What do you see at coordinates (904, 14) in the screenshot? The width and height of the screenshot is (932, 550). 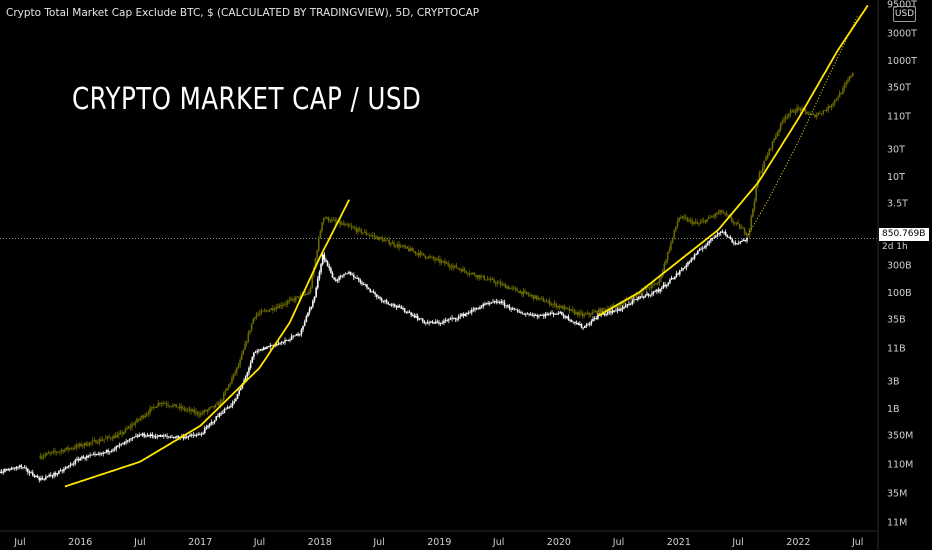 I see `currency-button: USD` at bounding box center [904, 14].